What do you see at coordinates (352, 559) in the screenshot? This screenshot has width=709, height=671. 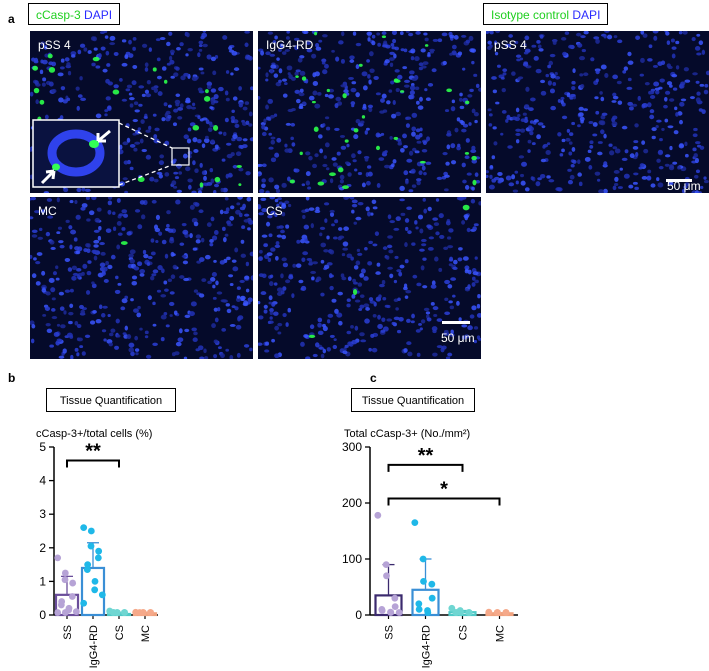 I see `y-tick-label: 100` at bounding box center [352, 559].